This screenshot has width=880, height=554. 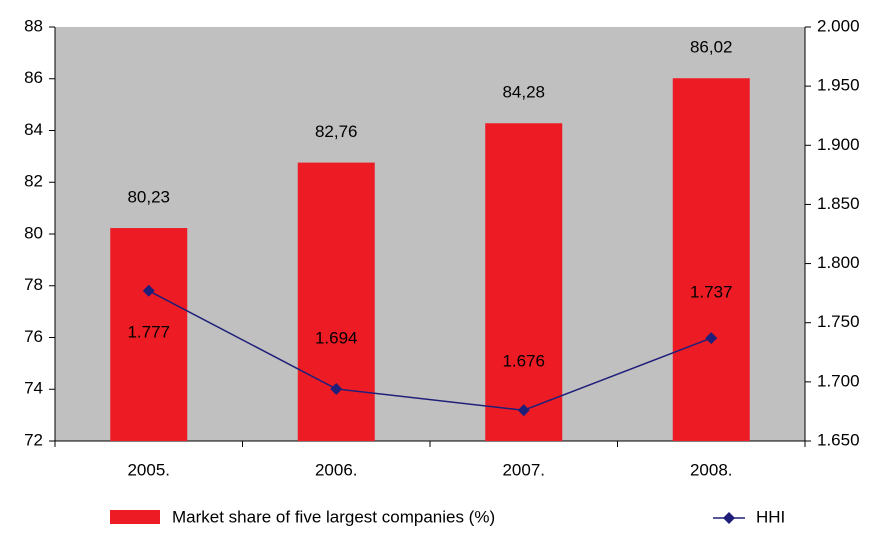 What do you see at coordinates (148, 197) in the screenshot?
I see `bar-value-label: 80,23` at bounding box center [148, 197].